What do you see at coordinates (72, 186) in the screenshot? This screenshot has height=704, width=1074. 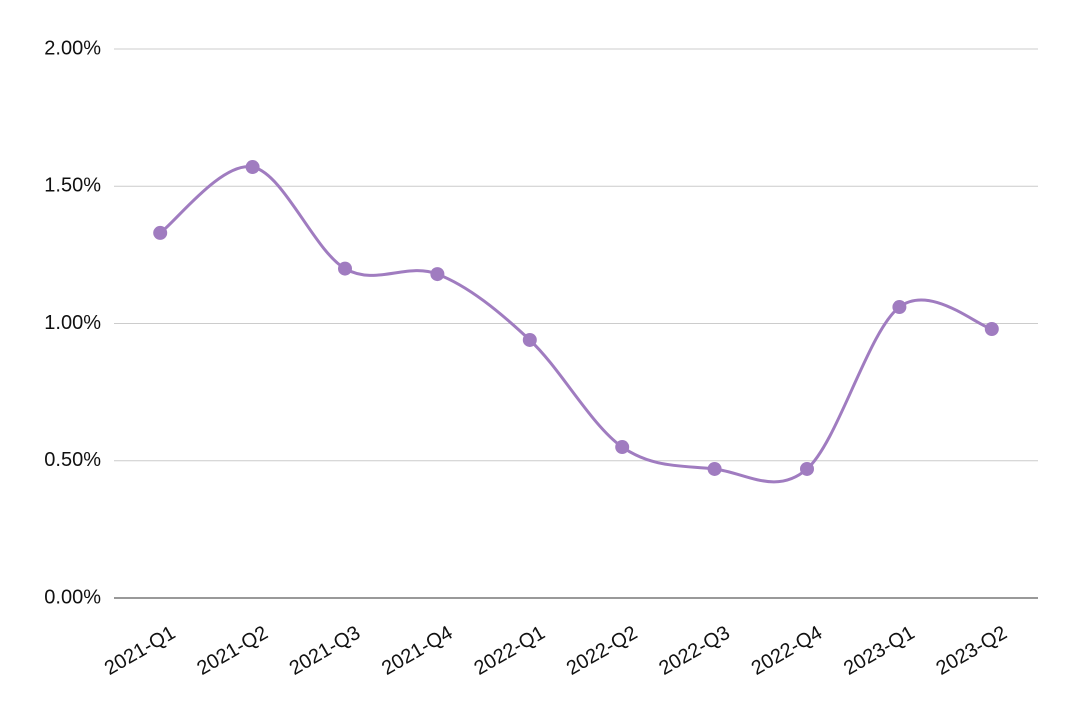 I see `y-tick-label: 1.50%` at bounding box center [72, 186].